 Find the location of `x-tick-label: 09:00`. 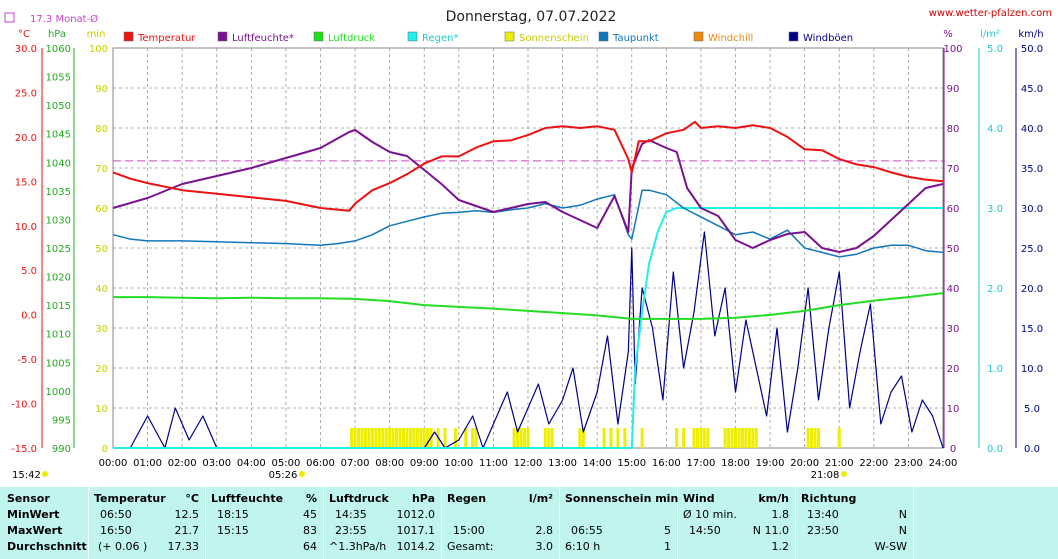

x-tick-label: 09:00 is located at coordinates (424, 463).